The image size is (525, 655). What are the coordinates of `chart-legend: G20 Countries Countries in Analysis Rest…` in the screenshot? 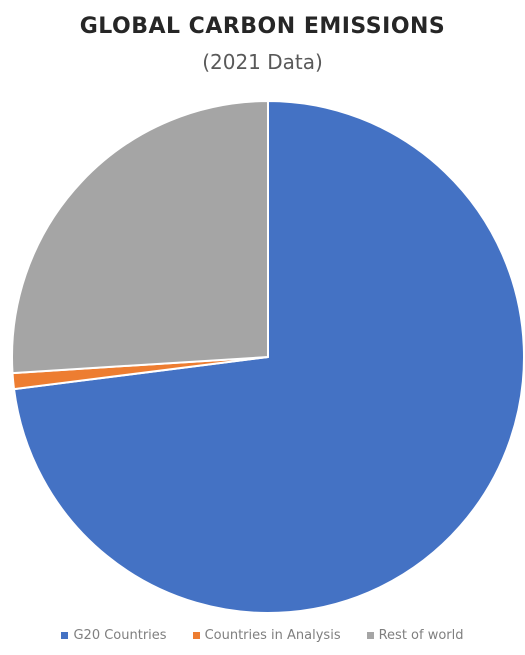 It's located at (262, 635).